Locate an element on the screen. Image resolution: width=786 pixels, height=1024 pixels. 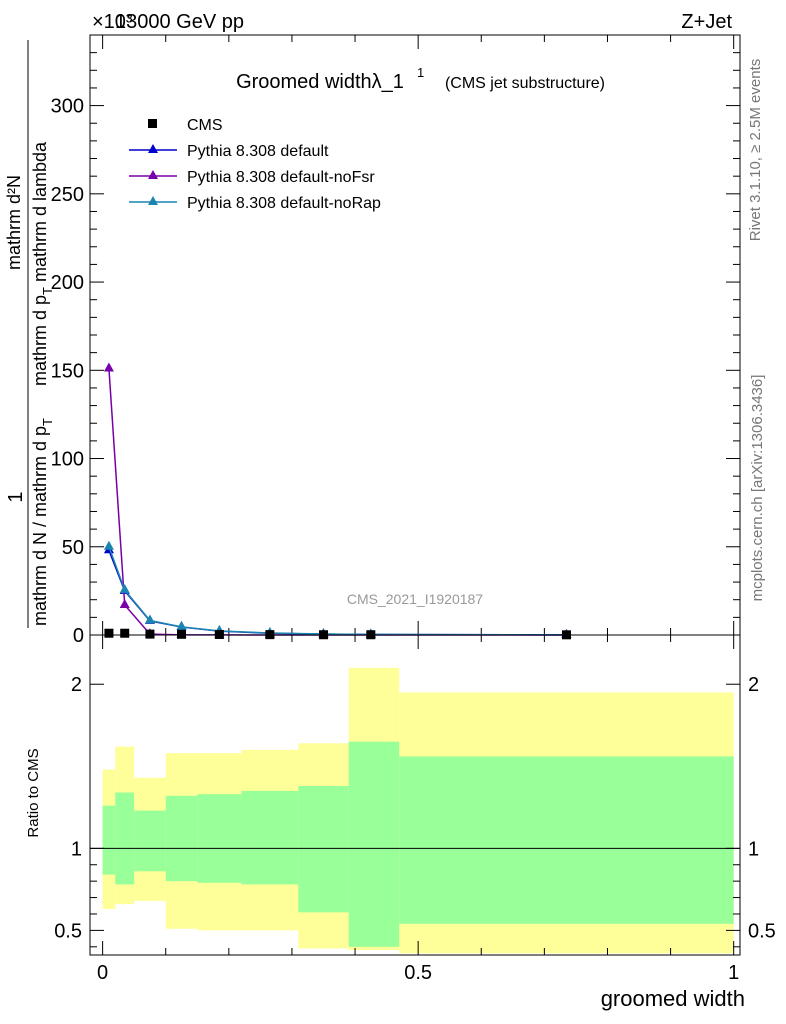
legend-norap-marker is located at coordinates (153, 200).